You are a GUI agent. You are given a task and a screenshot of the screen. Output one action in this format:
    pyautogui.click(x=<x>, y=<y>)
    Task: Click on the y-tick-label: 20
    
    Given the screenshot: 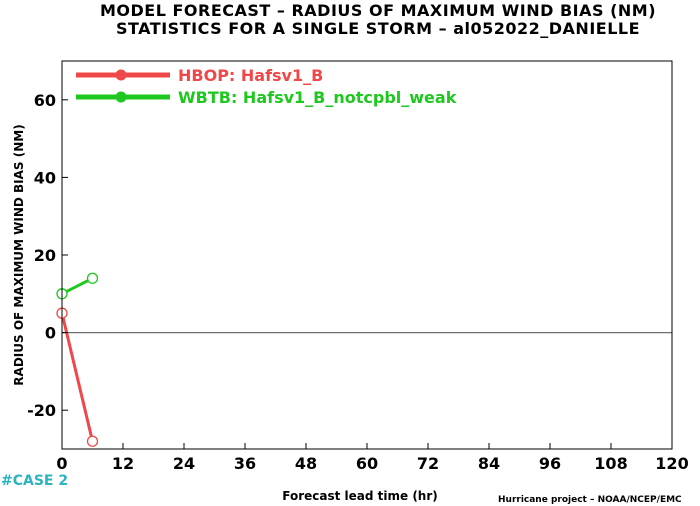 What is the action you would take?
    pyautogui.click(x=45, y=255)
    